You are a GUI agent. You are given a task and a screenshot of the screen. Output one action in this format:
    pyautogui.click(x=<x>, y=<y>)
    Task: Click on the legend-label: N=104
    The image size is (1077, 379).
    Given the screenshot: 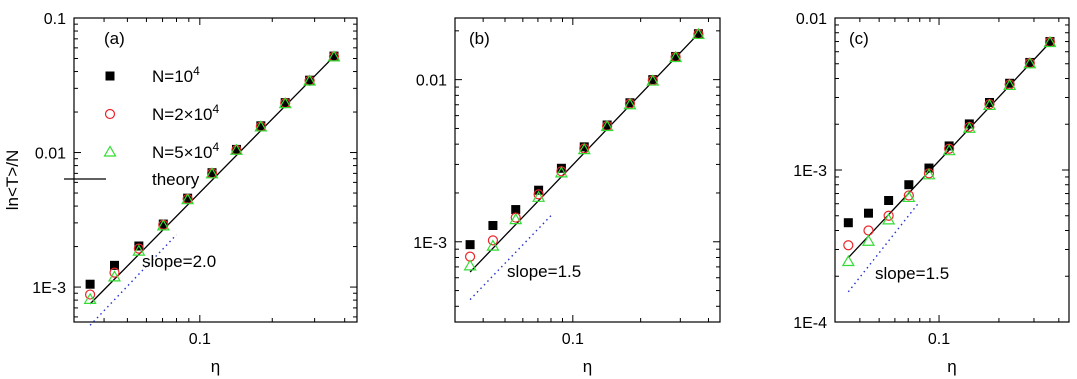 What is the action you would take?
    pyautogui.click(x=176, y=75)
    